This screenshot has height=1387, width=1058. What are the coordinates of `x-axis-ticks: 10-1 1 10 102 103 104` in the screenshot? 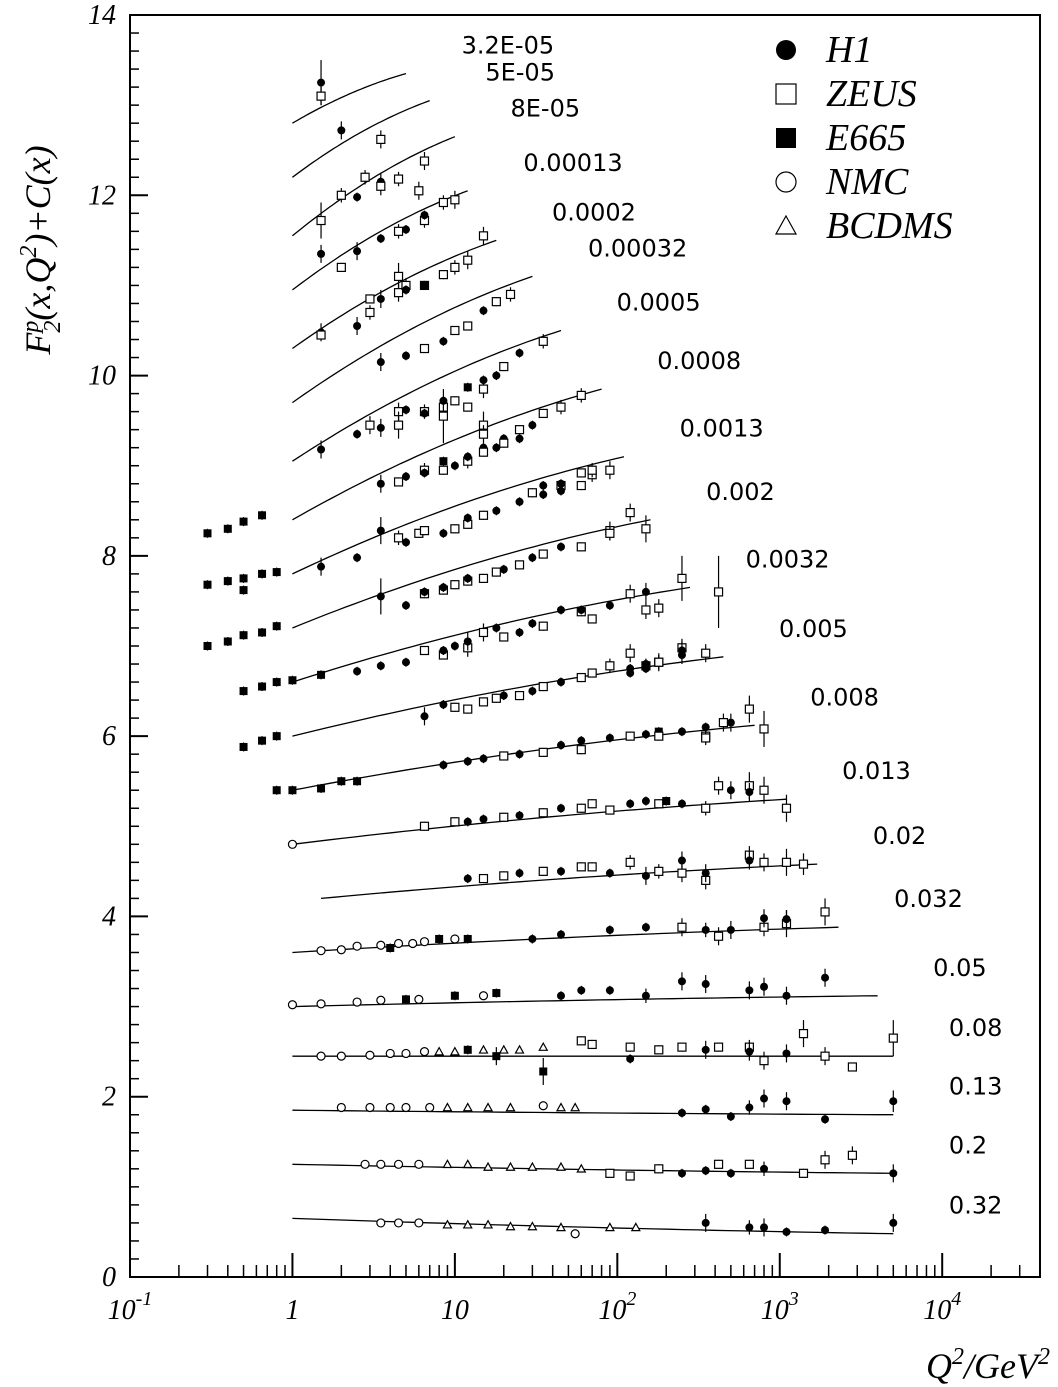 It's located at (574, 1289).